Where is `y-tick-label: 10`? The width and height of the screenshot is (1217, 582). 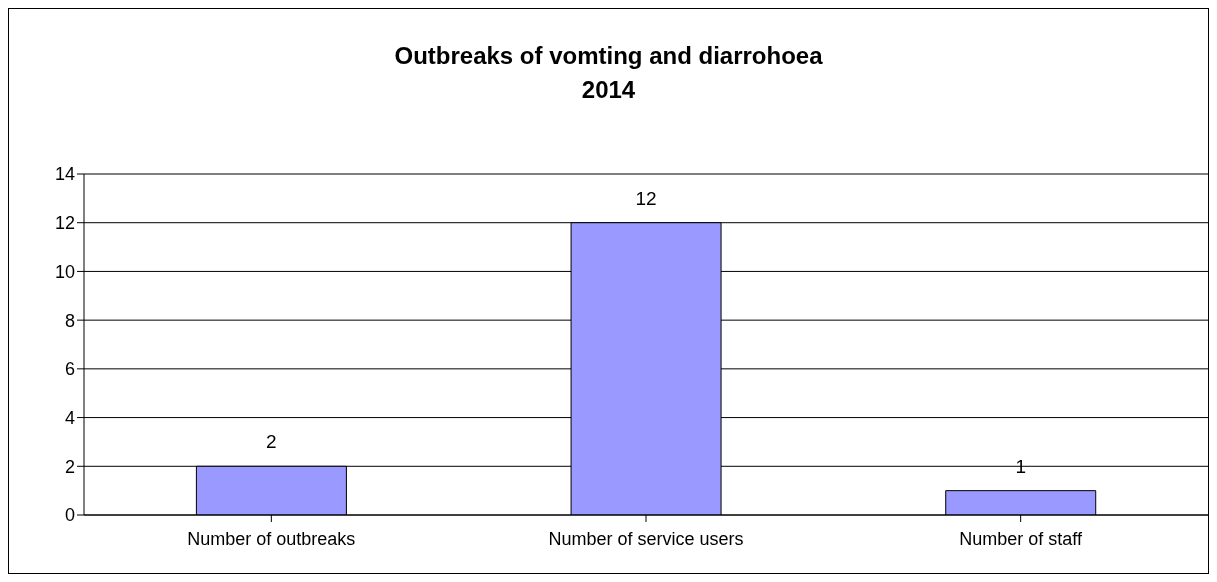 y-tick-label: 10 is located at coordinates (64, 271).